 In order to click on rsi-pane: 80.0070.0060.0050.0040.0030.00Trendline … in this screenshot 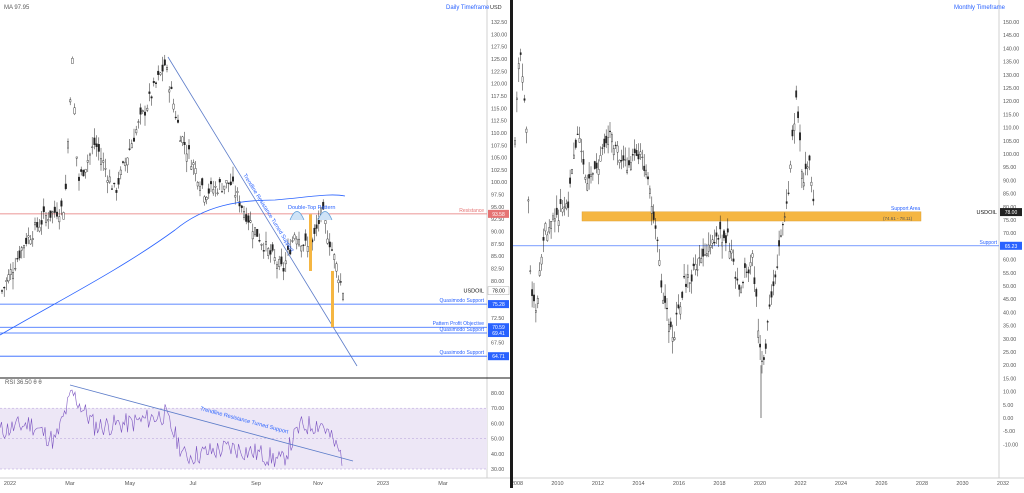, I will do `click(252, 428)`.